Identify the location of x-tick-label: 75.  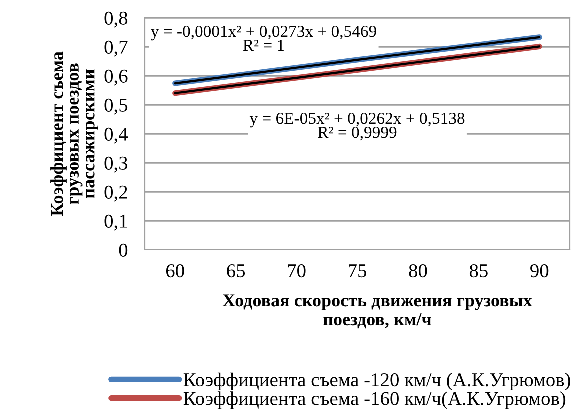
(357, 271).